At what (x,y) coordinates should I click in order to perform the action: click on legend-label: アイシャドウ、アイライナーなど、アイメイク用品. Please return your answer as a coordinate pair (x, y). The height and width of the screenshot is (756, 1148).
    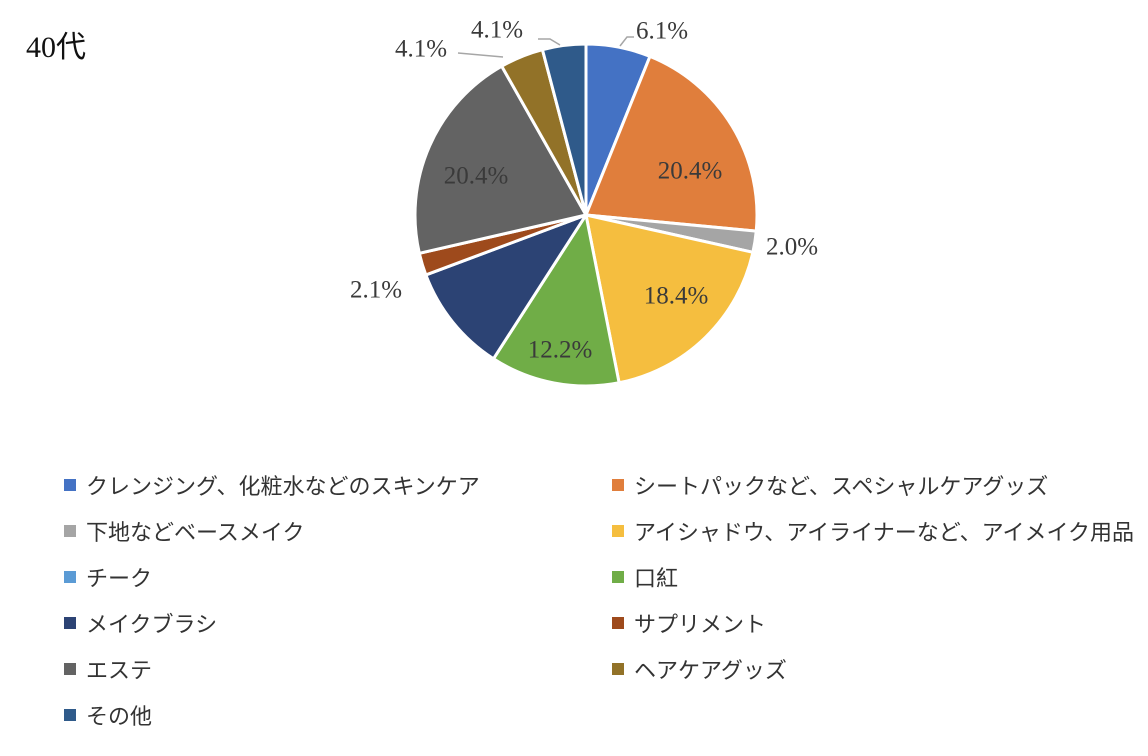
    Looking at the image, I should click on (884, 533).